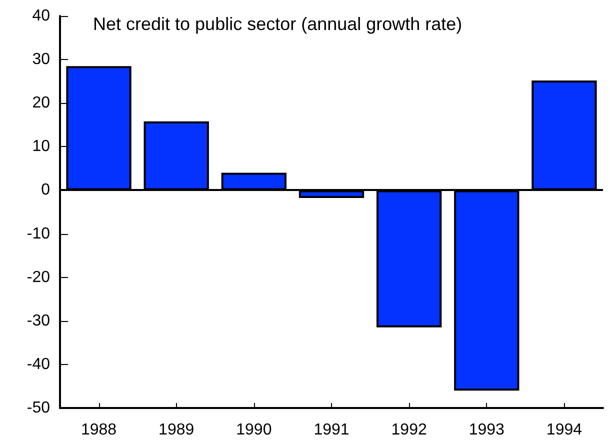  I want to click on x-tick-label: 1992, so click(409, 430).